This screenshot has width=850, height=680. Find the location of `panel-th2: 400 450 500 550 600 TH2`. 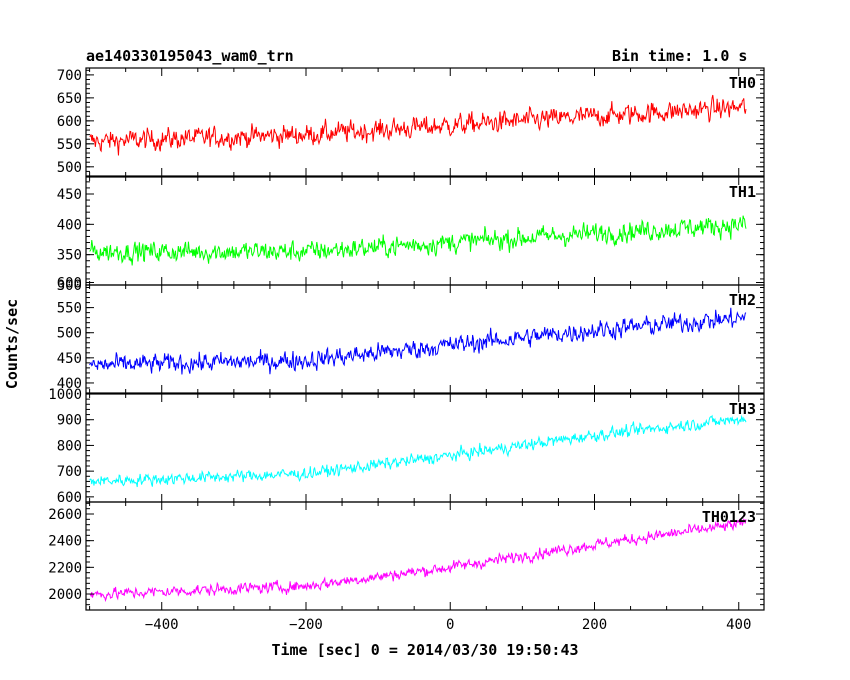

panel-th2: 400 450 500 550 600 TH2 is located at coordinates (411, 334).